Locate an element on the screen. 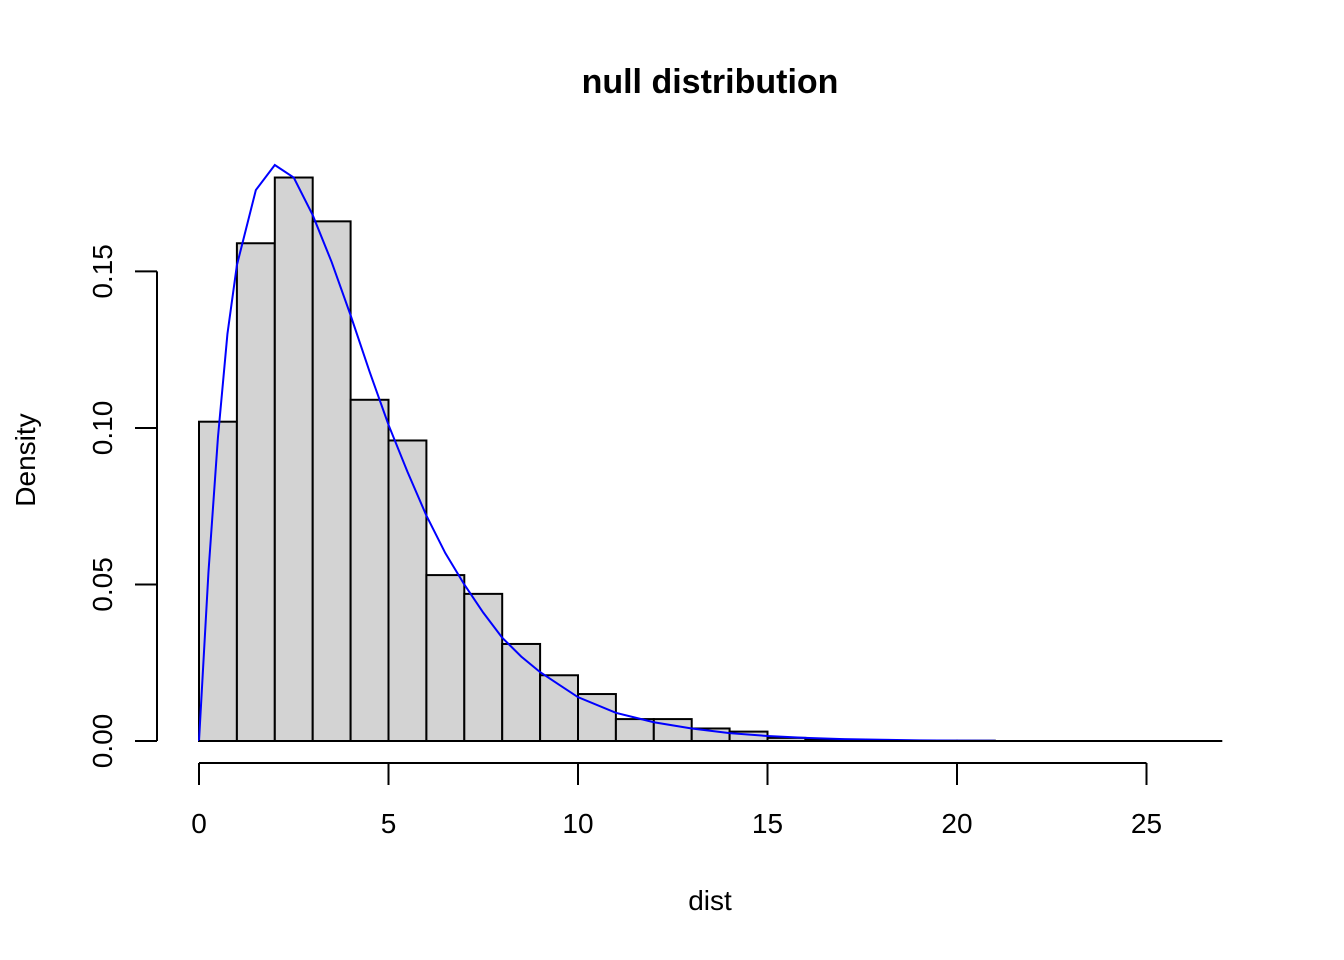 The height and width of the screenshot is (960, 1344). y-axis-label: Density is located at coordinates (25, 459).